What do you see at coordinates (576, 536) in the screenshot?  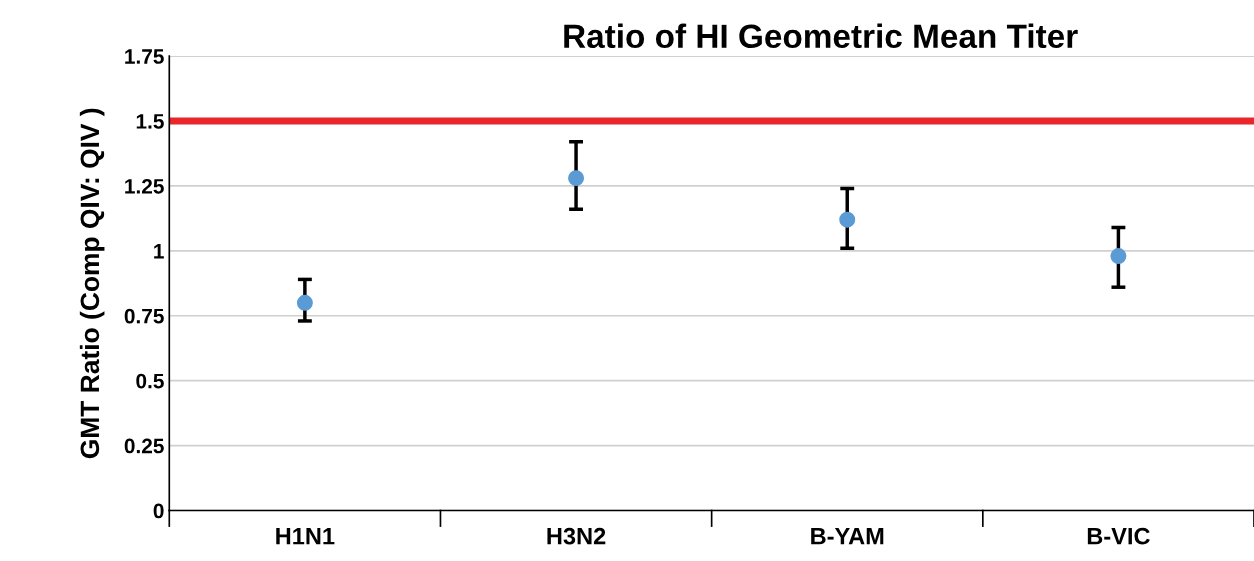 I see `x-tick-label: H3N2` at bounding box center [576, 536].